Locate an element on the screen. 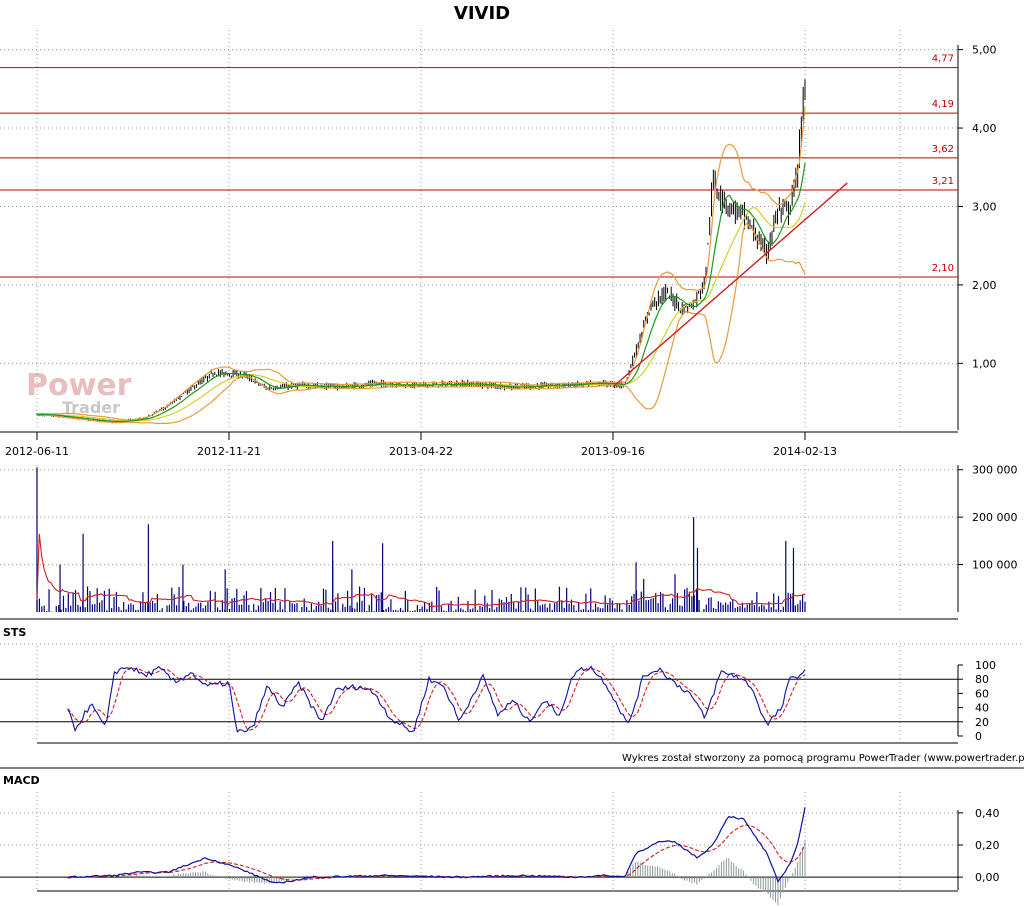 The width and height of the screenshot is (1024, 907). price-y-tick-label: 5,00 is located at coordinates (984, 50).